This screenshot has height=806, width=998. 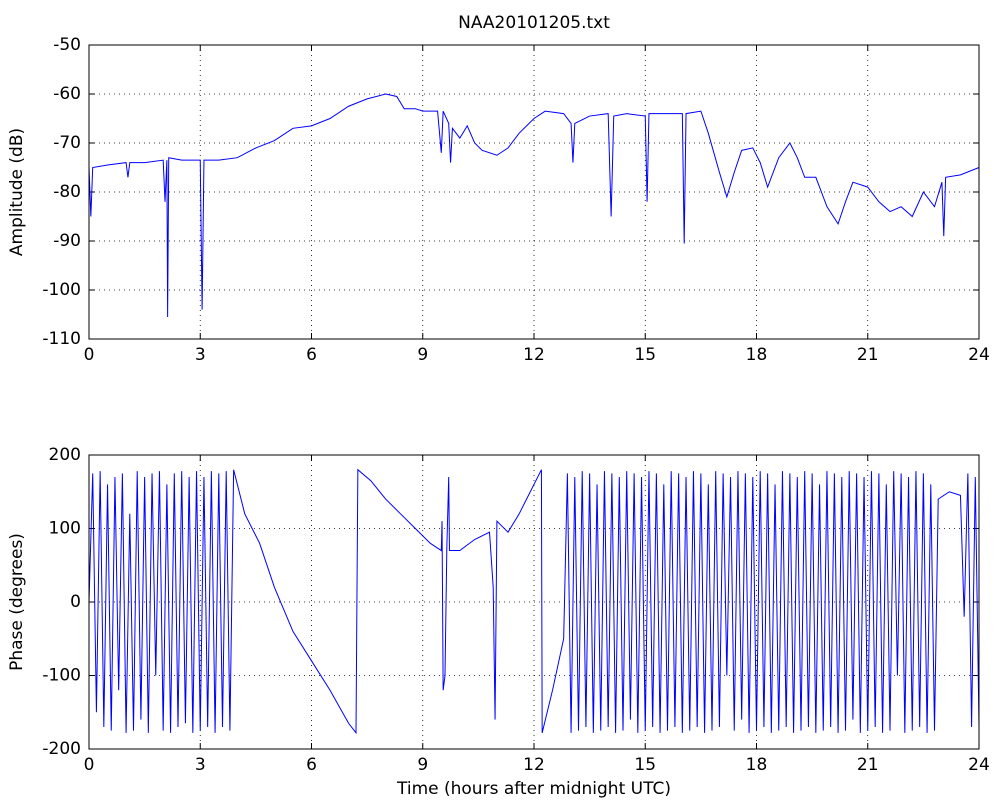 I want to click on y-tick-label: -50, so click(x=67, y=45).